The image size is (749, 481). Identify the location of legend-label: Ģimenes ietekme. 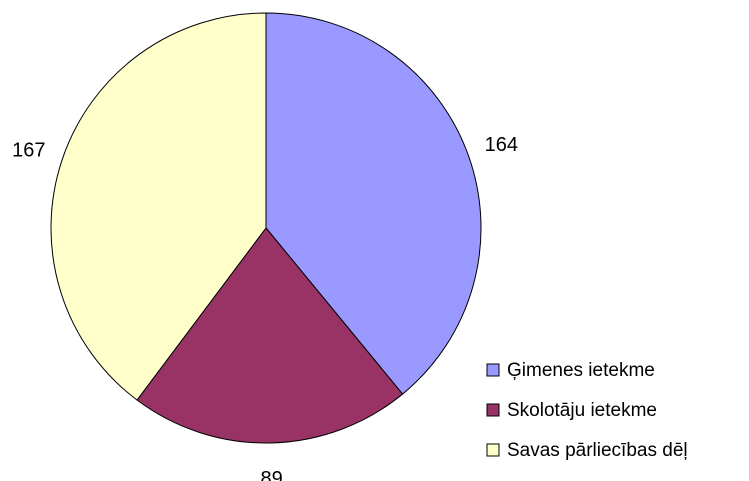
(581, 370).